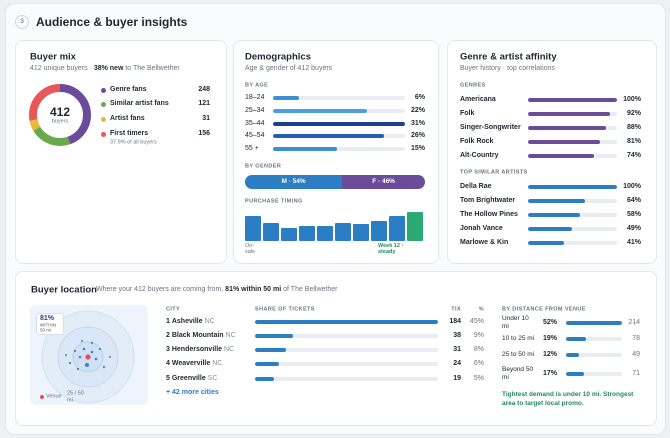 The image size is (670, 438). What do you see at coordinates (250, 249) in the screenshot?
I see `timing-start: On-sale` at bounding box center [250, 249].